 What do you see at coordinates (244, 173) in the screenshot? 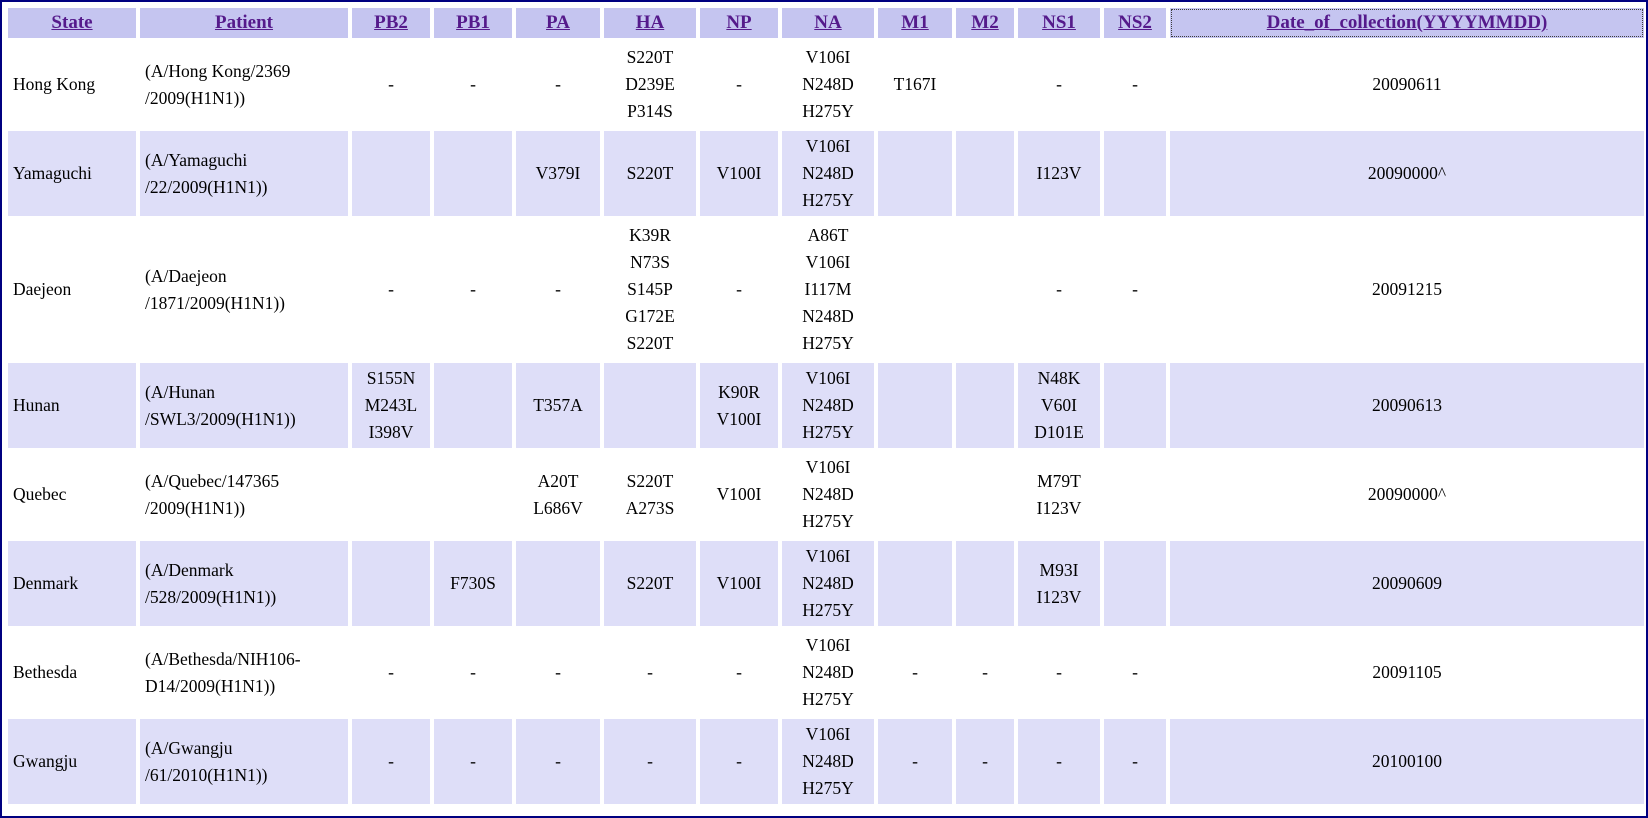
I see `cell-patient: (A/Yamaguchi/22/2009(H1N1))` at bounding box center [244, 173].